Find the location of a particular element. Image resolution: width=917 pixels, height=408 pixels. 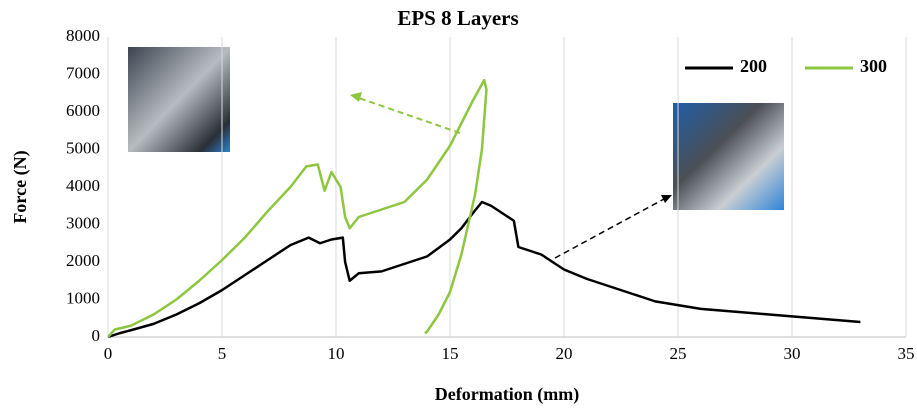

y-axis-label: Force (N) is located at coordinates (20, 186).